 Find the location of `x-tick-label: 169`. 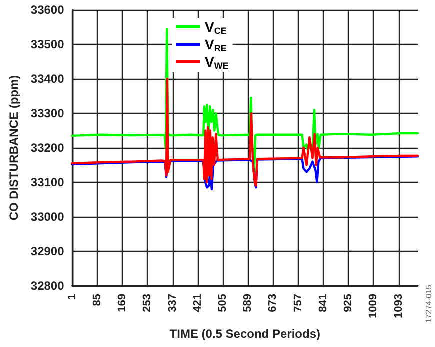

x-tick-label: 169 is located at coordinates (122, 303).